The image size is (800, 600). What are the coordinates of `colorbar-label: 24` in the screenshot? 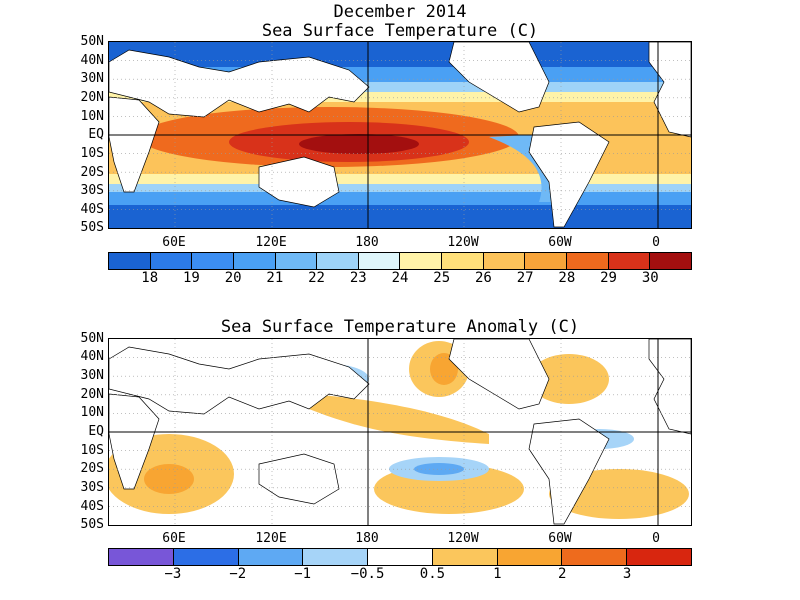 It's located at (400, 278).